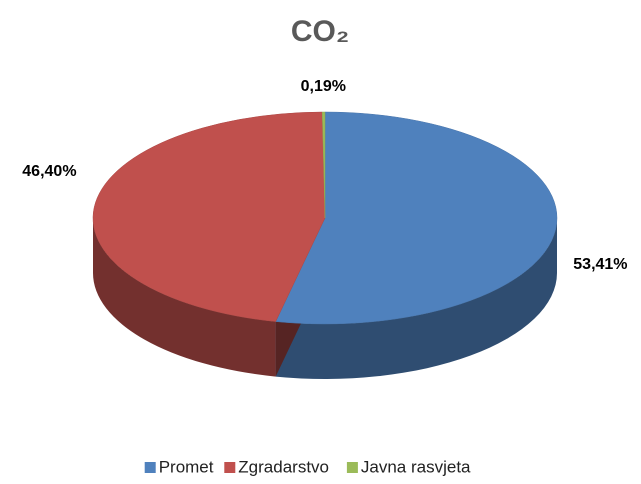 This screenshot has width=641, height=484. I want to click on pie-slice, so click(323, 165).